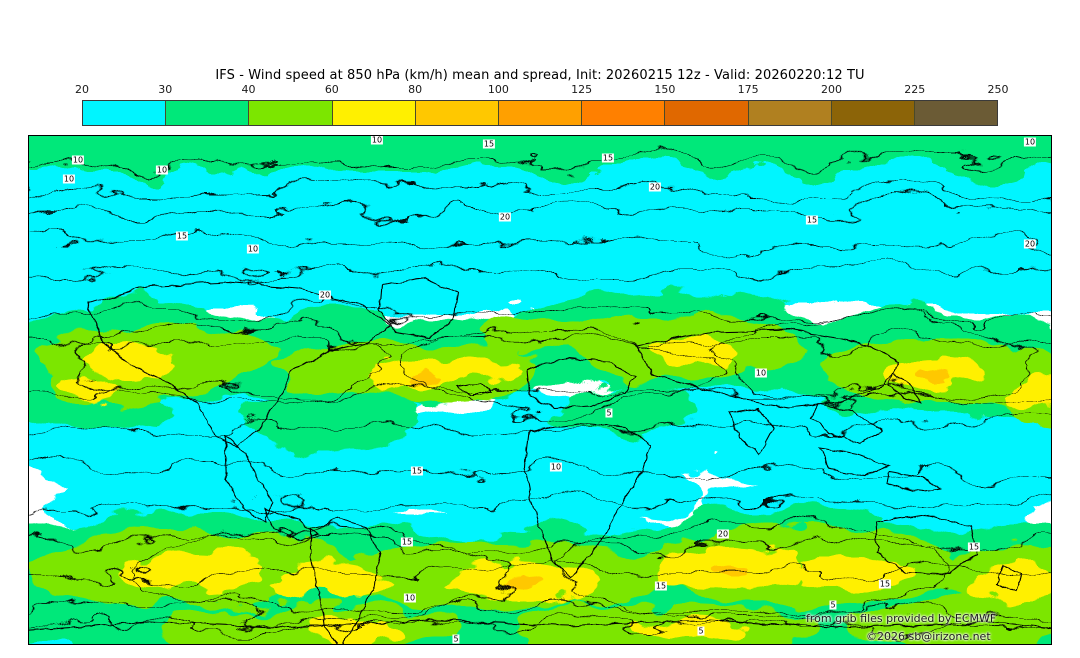 The image size is (1080, 658). Describe the element at coordinates (998, 89) in the screenshot. I see `colorbar-tick-250: 250` at that location.